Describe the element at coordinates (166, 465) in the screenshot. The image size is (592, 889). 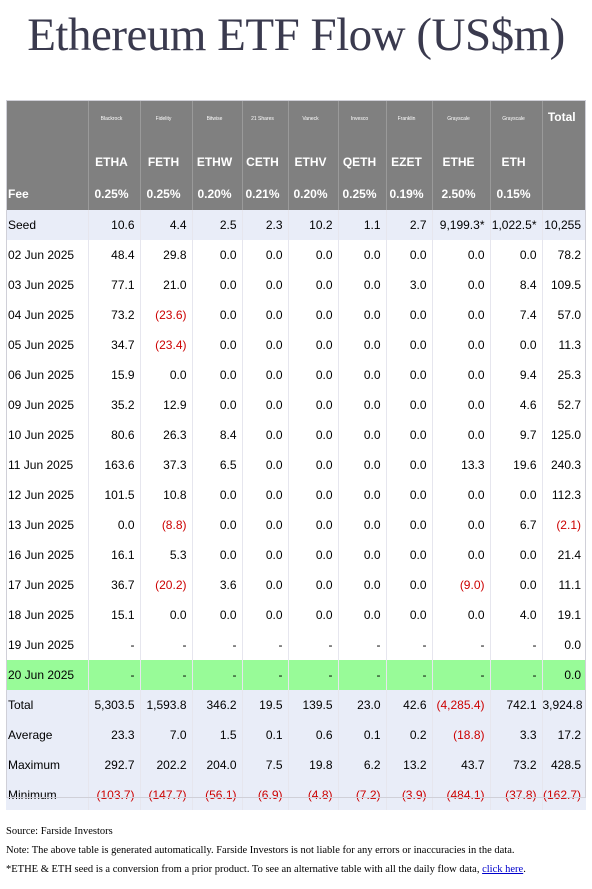
I see `flow-value-cell: 37.3` at that location.